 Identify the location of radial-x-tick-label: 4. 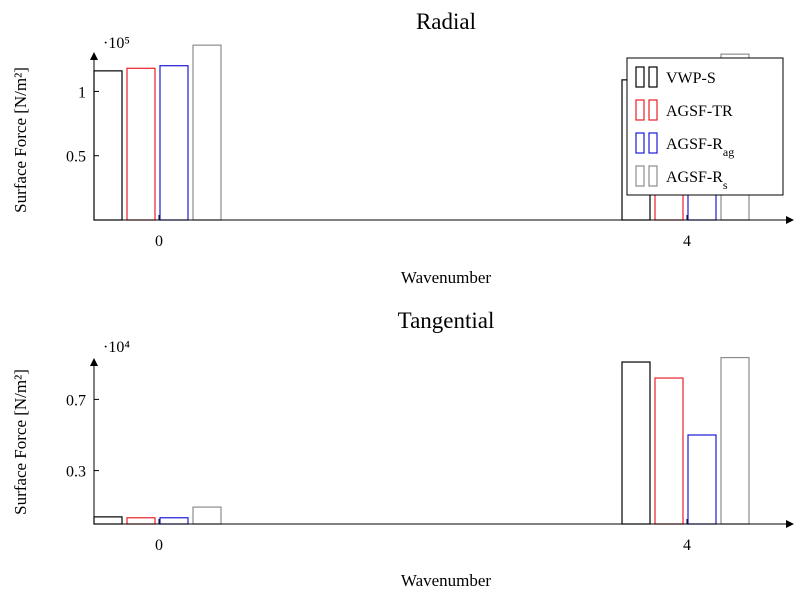
(687, 241).